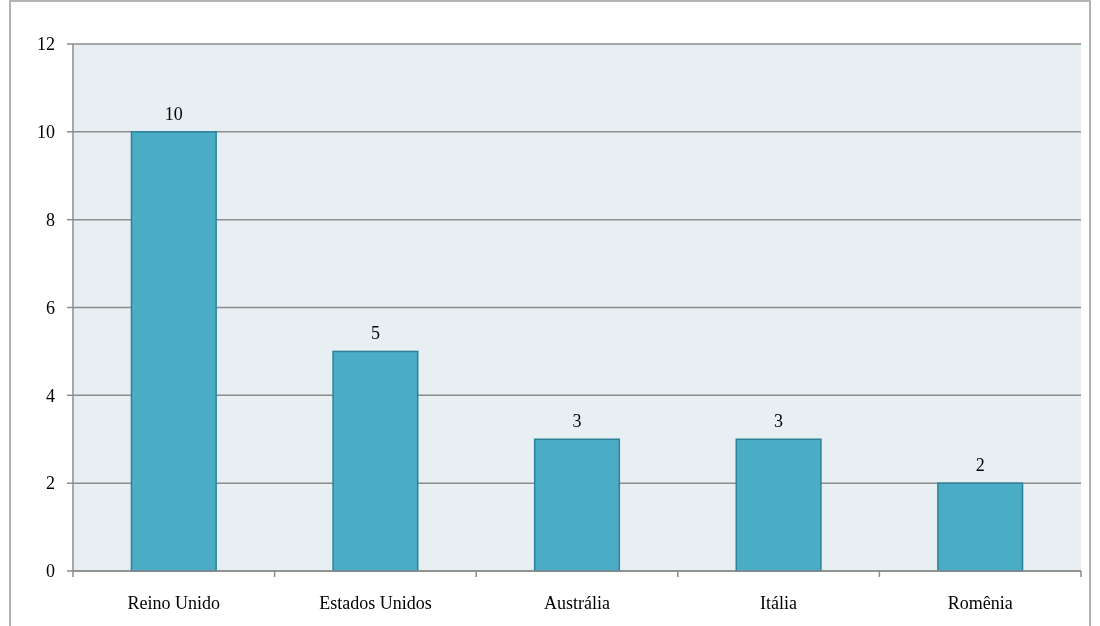  Describe the element at coordinates (980, 603) in the screenshot. I see `x-tick-label: Romênia` at that location.